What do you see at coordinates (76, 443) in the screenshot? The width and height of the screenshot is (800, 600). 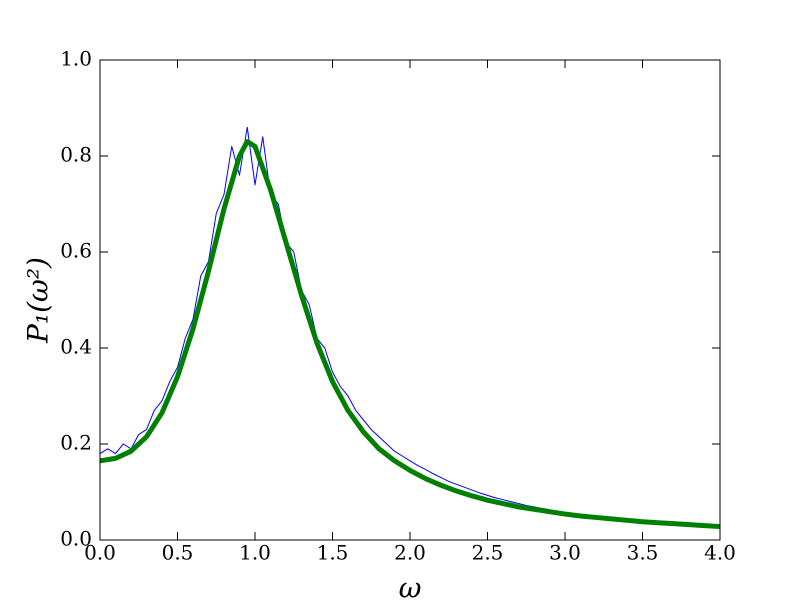 I see `y-tick-label: 0.2` at bounding box center [76, 443].